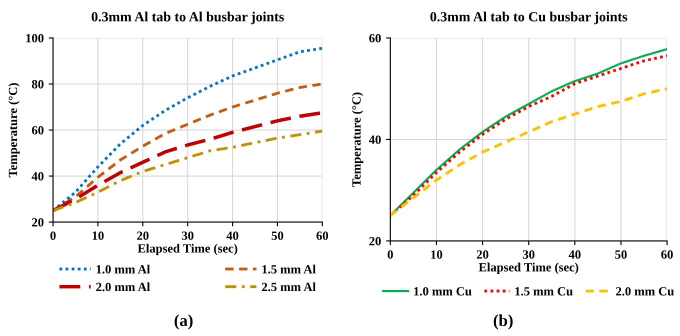 This screenshot has height=336, width=680. I want to click on chart-title: 0.3mm Al tab to Al busbar joints, so click(188, 18).